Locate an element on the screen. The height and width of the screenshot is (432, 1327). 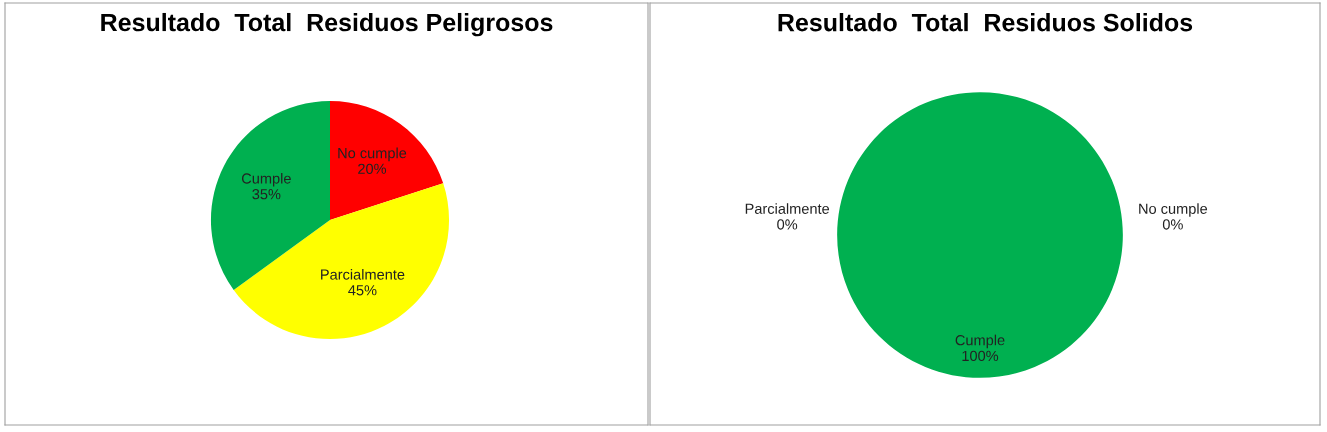
data-label: 20% is located at coordinates (372, 168).